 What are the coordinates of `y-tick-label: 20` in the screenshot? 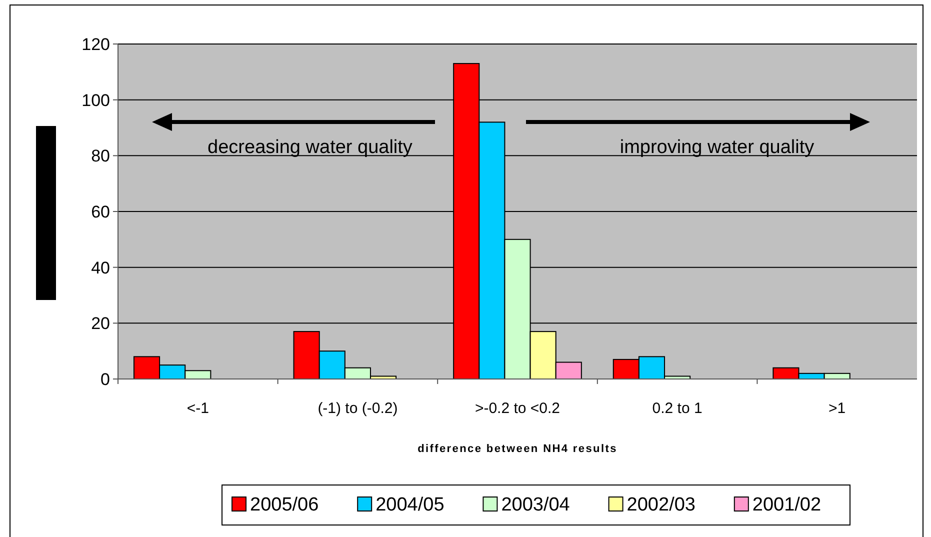 It's located at (100, 324).